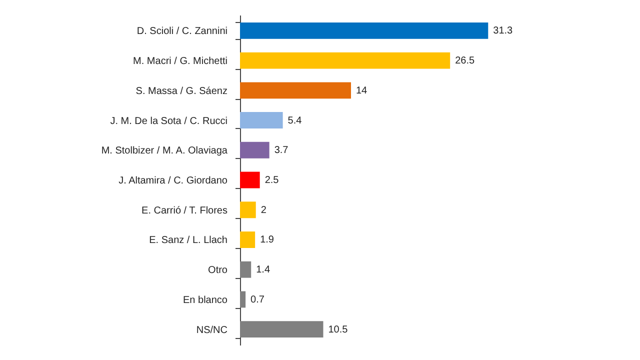 This screenshot has height=360, width=640. Describe the element at coordinates (503, 31) in the screenshot. I see `data-label: 31.3` at that location.